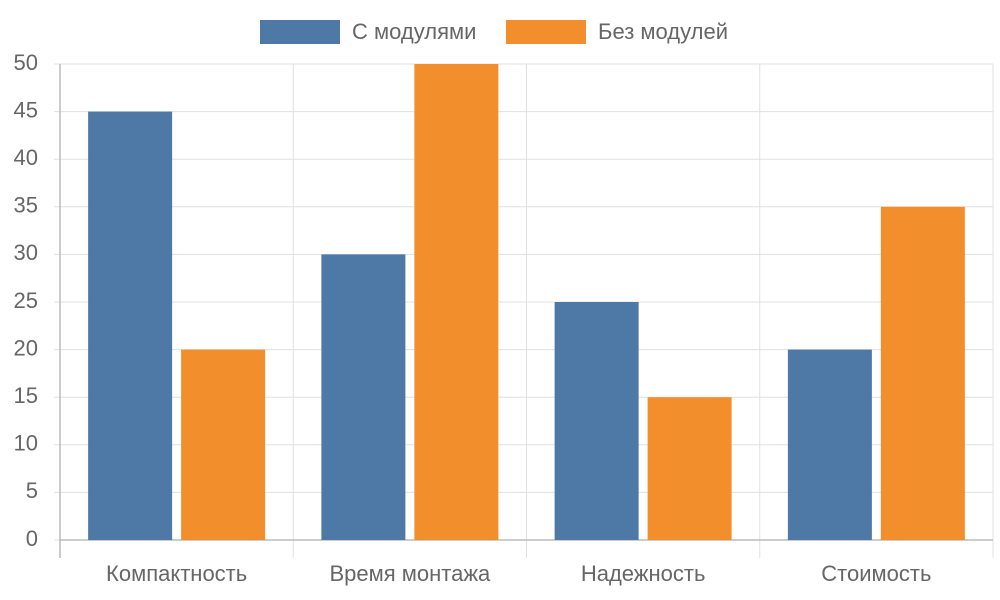  I want to click on legend-label: С модулями, so click(414, 31).